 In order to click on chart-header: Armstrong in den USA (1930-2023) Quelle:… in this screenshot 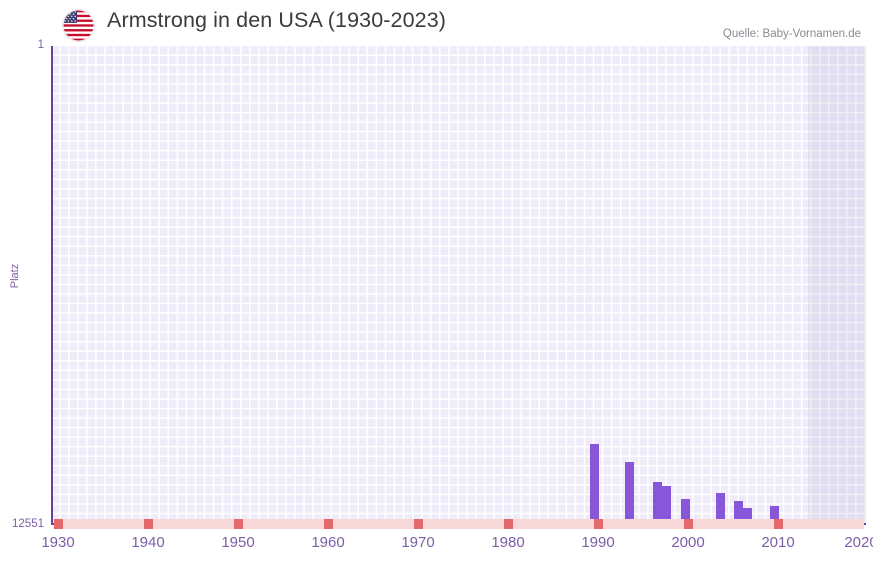, I will do `click(436, 23)`.